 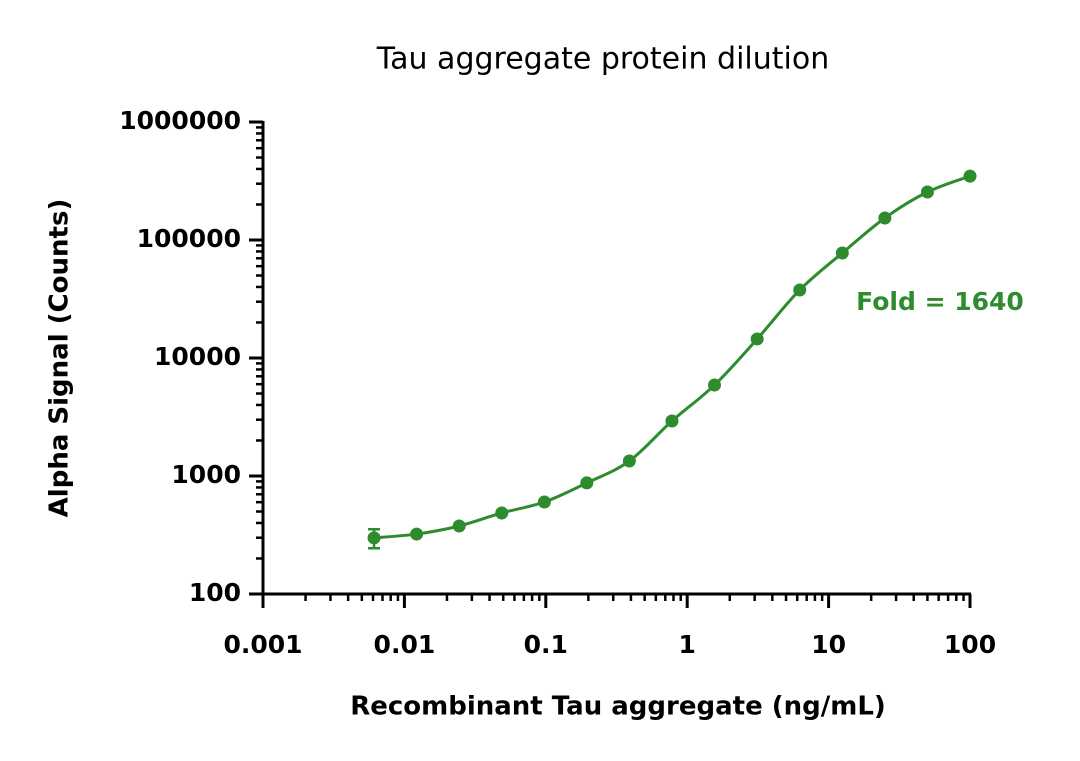 What do you see at coordinates (828, 644) in the screenshot?
I see `x-tick-label: 10` at bounding box center [828, 644].